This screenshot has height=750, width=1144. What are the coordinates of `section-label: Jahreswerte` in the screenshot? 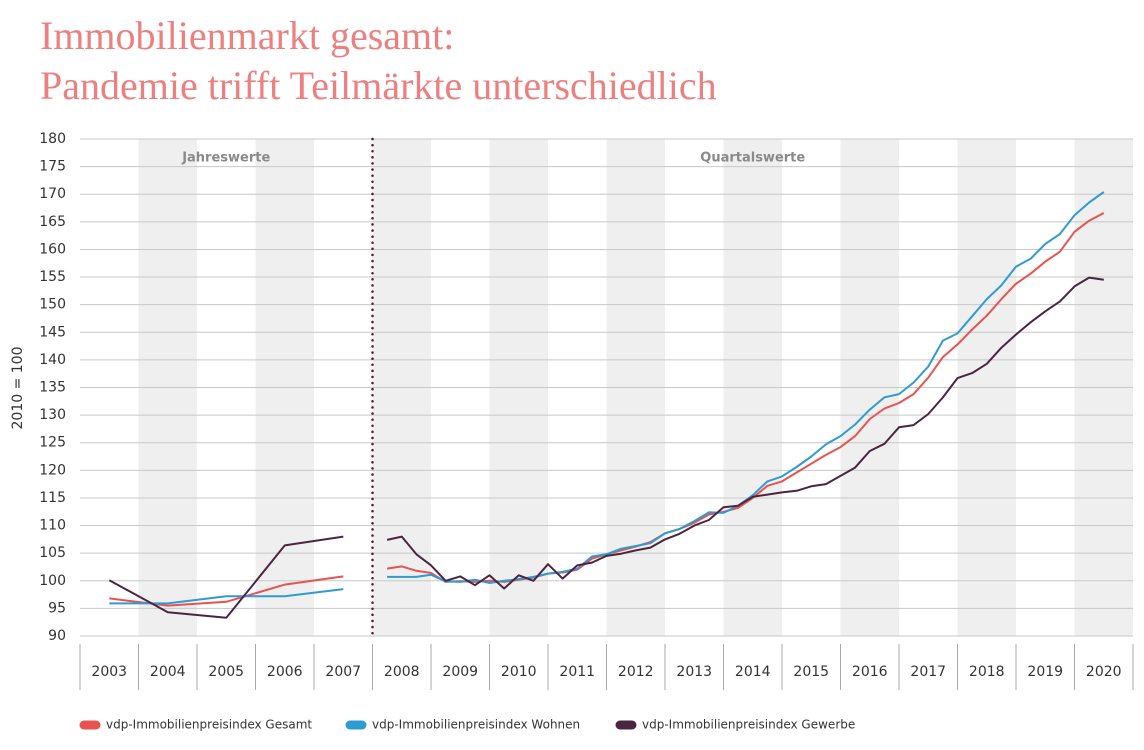 It's located at (225, 158).